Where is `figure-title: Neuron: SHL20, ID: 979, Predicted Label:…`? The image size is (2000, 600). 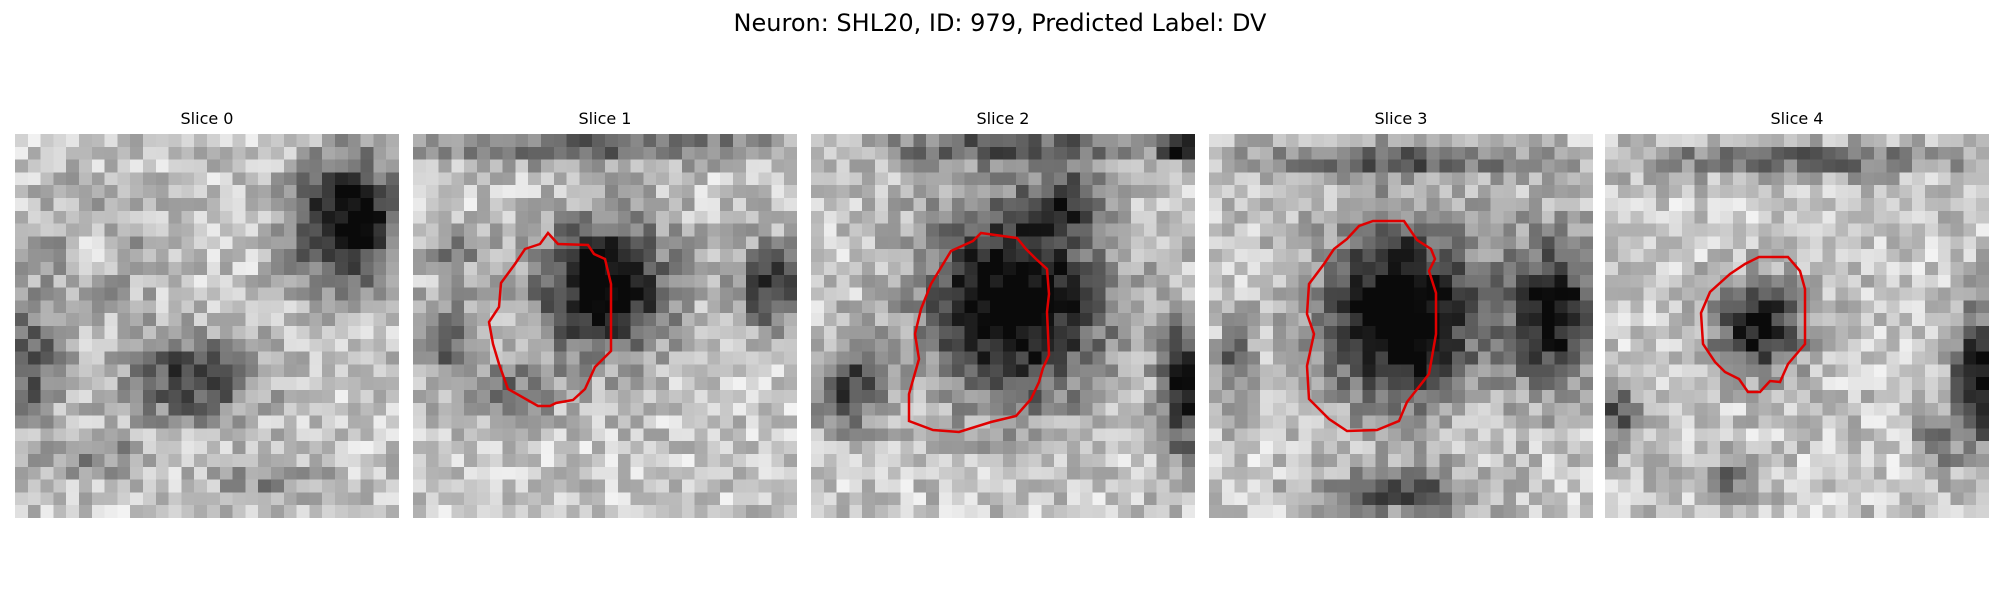
figure-title: Neuron: SHL20, ID: 979, Predicted Label:… is located at coordinates (1000, 23).